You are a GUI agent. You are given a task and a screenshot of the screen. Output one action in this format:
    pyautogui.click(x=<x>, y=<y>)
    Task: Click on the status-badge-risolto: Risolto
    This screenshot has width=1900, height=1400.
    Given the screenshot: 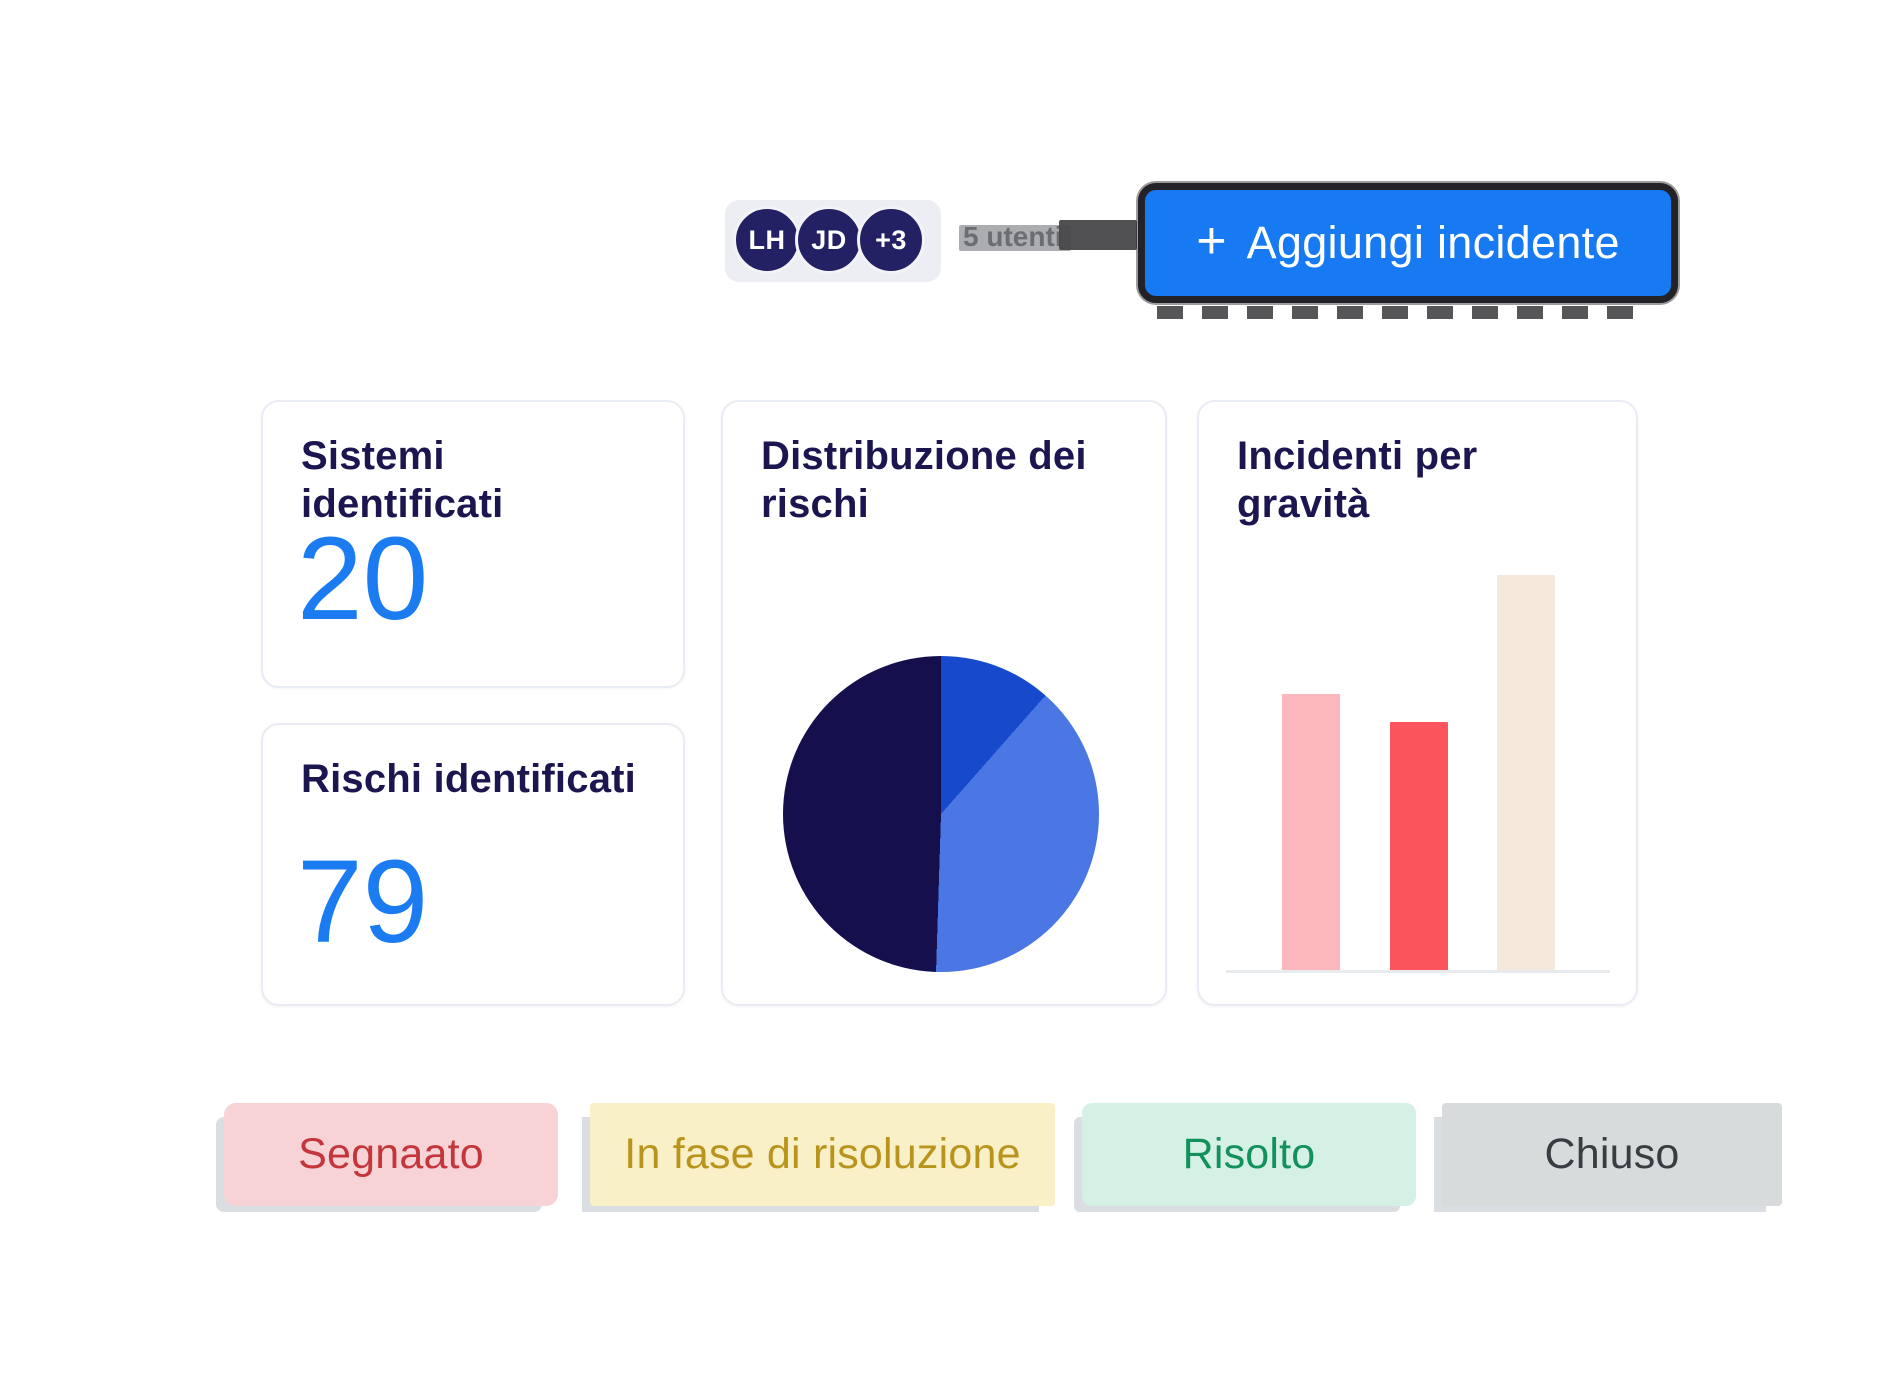 What is the action you would take?
    pyautogui.click(x=1249, y=1154)
    